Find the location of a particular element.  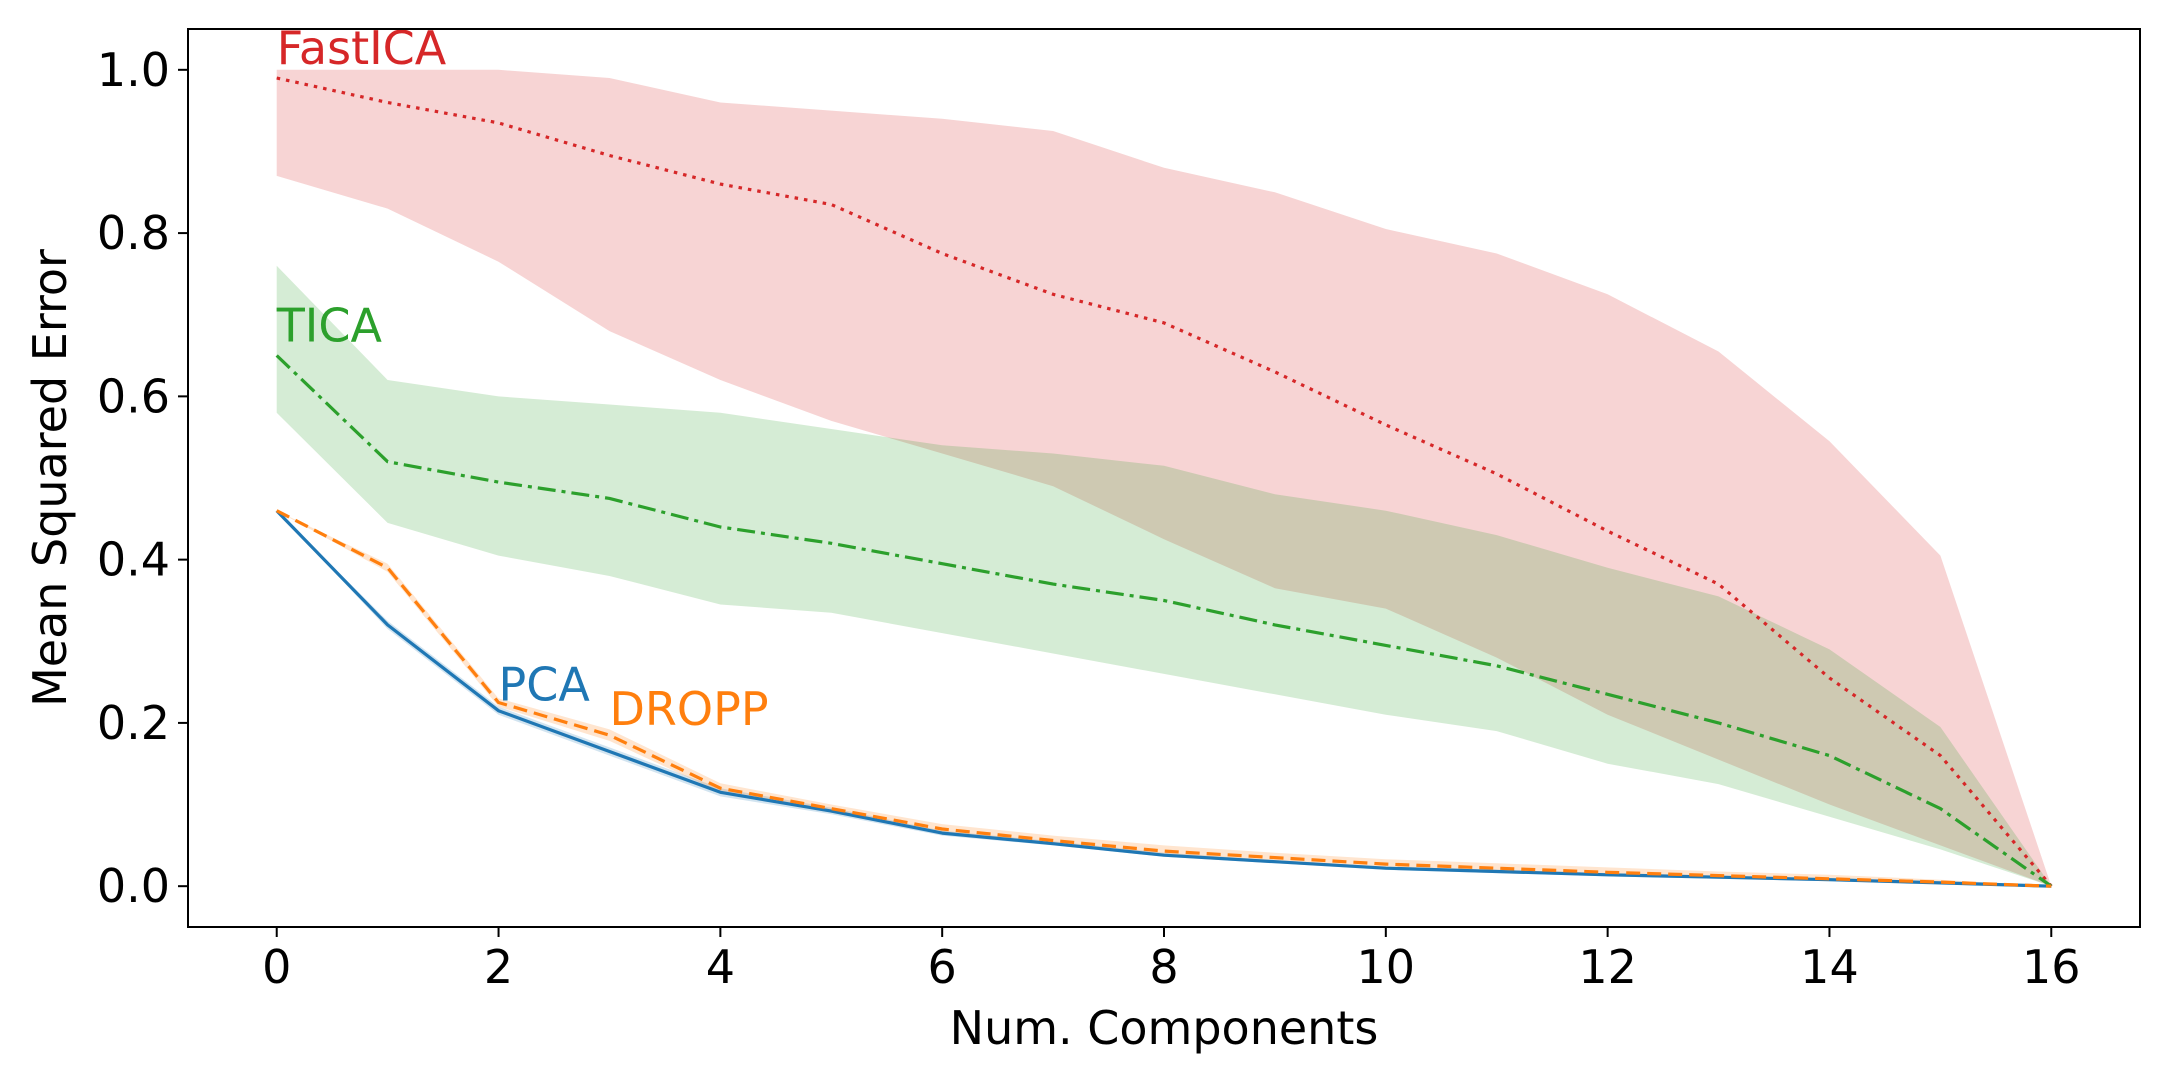

y-tick-label: 0.4 is located at coordinates (133, 560).